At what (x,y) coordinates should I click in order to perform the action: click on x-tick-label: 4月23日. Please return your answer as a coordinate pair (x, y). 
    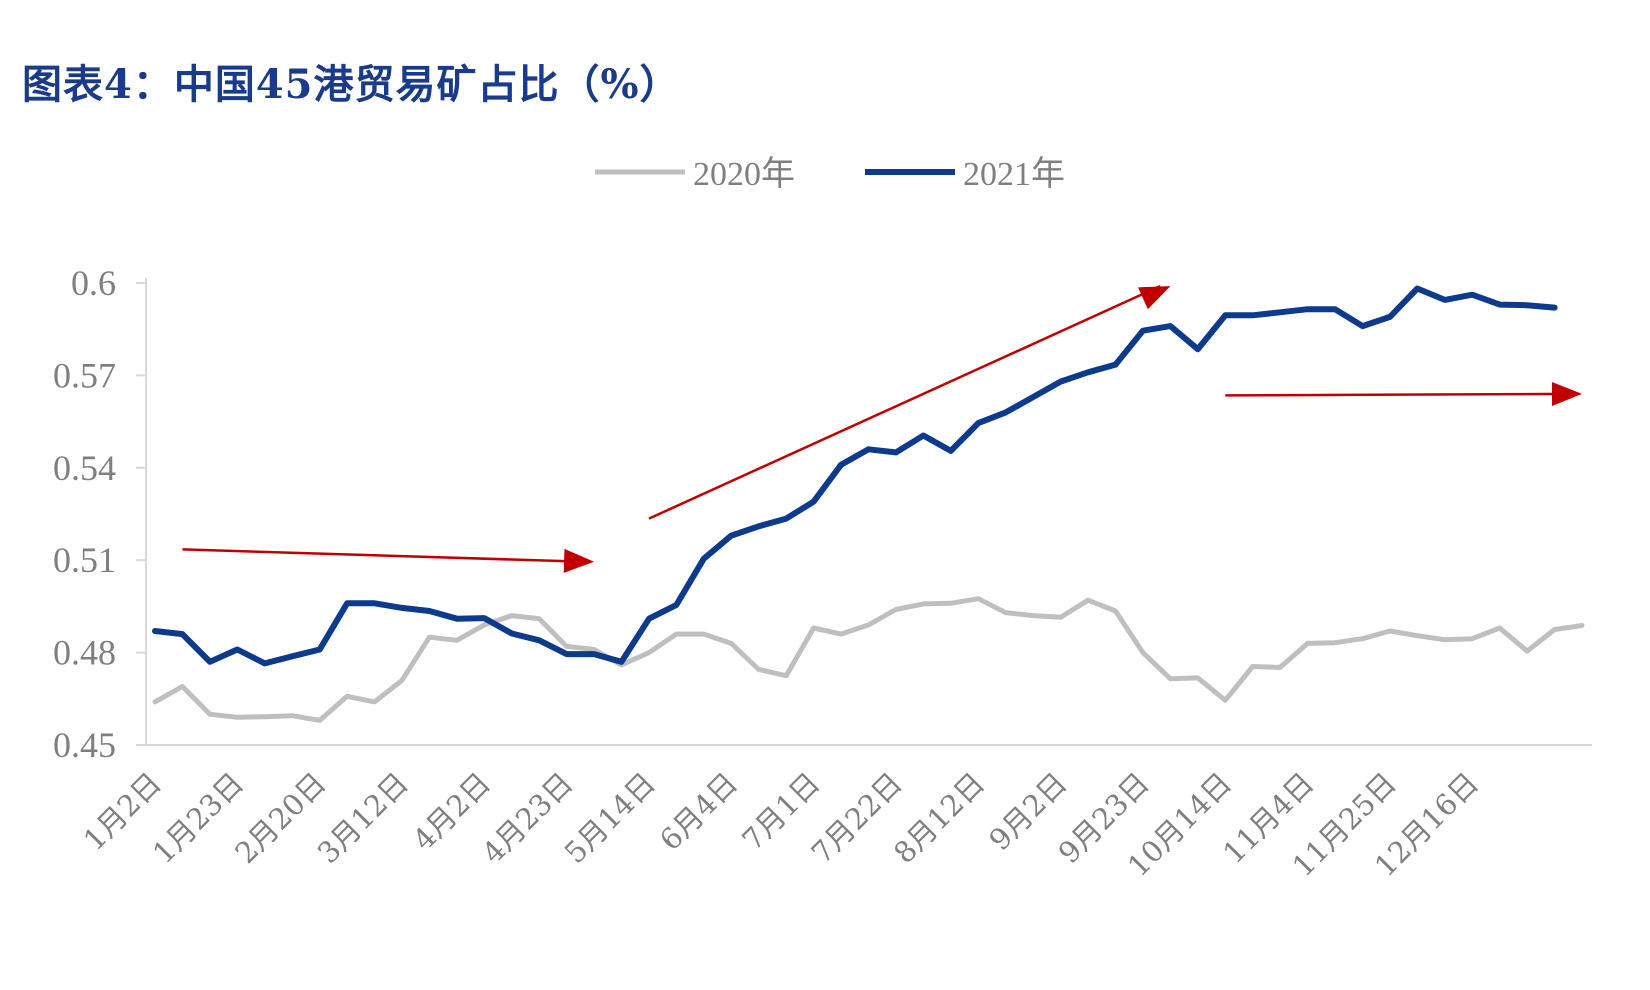
    Looking at the image, I should click on (527, 818).